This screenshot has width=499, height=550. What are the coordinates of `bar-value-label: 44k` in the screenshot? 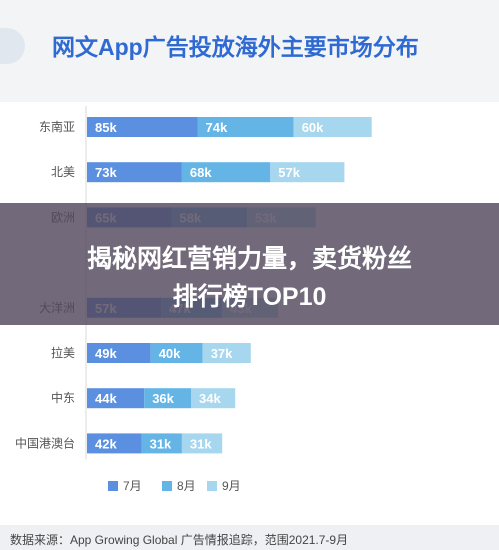 It's located at (106, 398).